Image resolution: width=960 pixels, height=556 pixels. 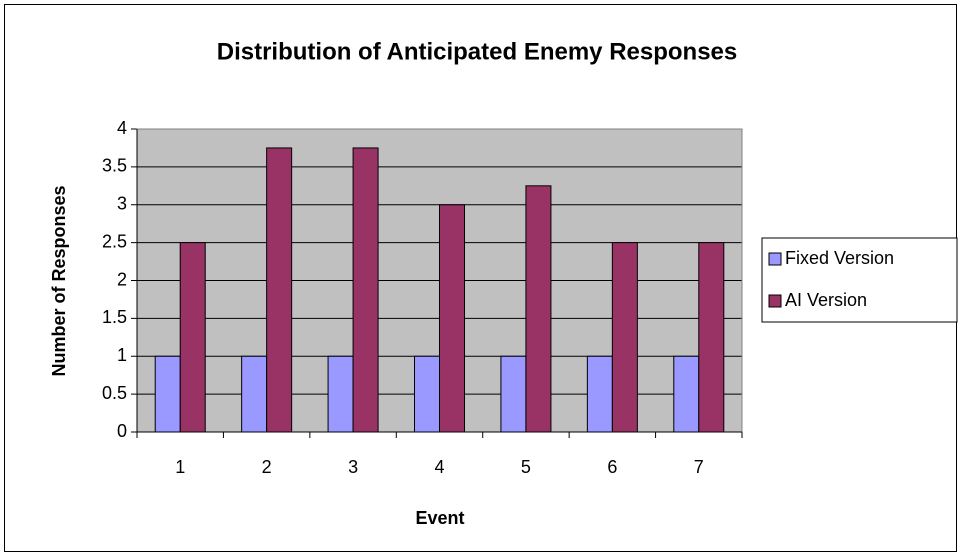 I want to click on y-tick-label: 0.5, so click(x=114, y=393).